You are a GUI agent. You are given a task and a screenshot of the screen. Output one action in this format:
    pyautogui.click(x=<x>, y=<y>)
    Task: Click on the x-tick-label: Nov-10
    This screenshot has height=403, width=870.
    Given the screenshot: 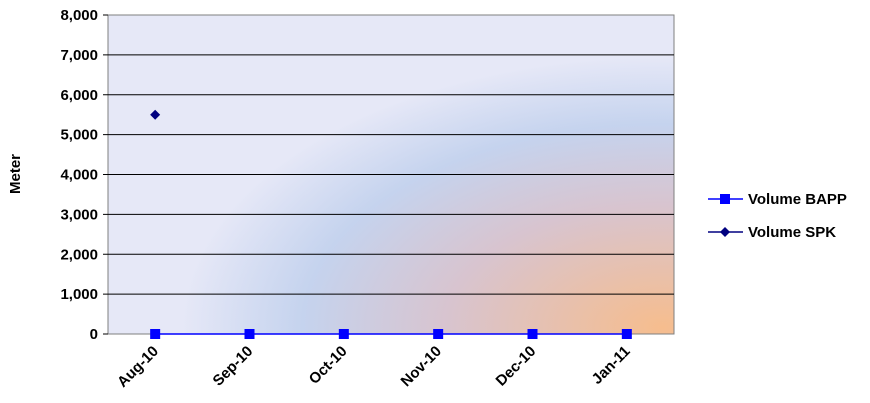 What is the action you would take?
    pyautogui.click(x=421, y=366)
    